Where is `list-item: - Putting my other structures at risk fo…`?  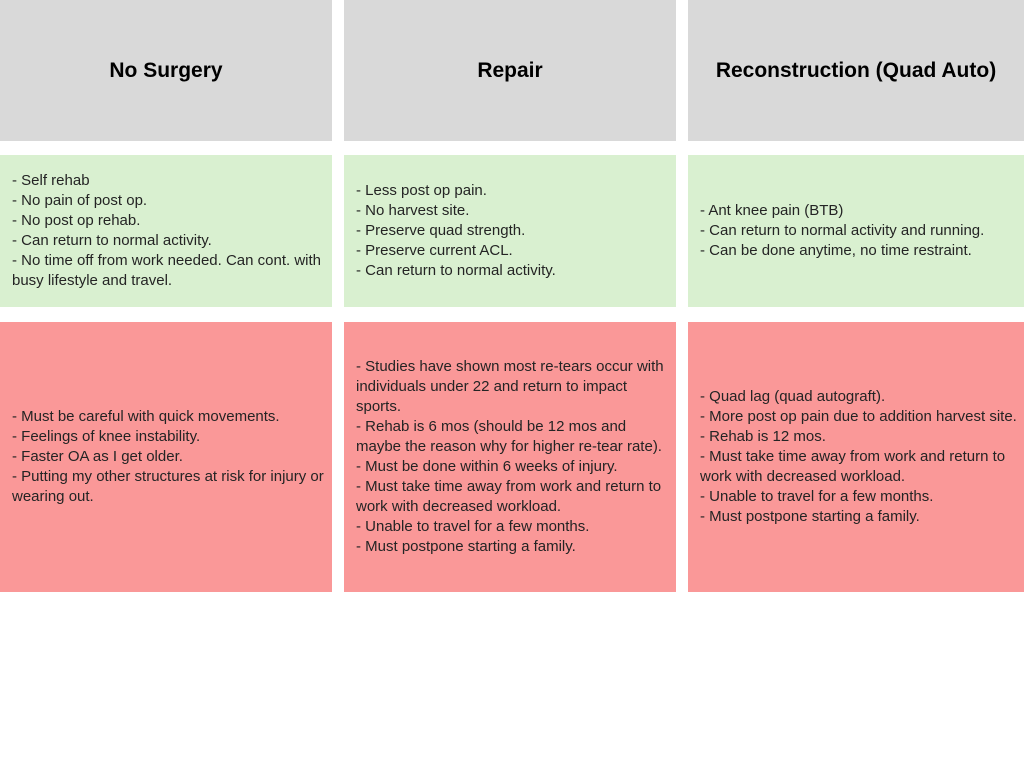 list-item: - Putting my other structures at risk fo… is located at coordinates (168, 486).